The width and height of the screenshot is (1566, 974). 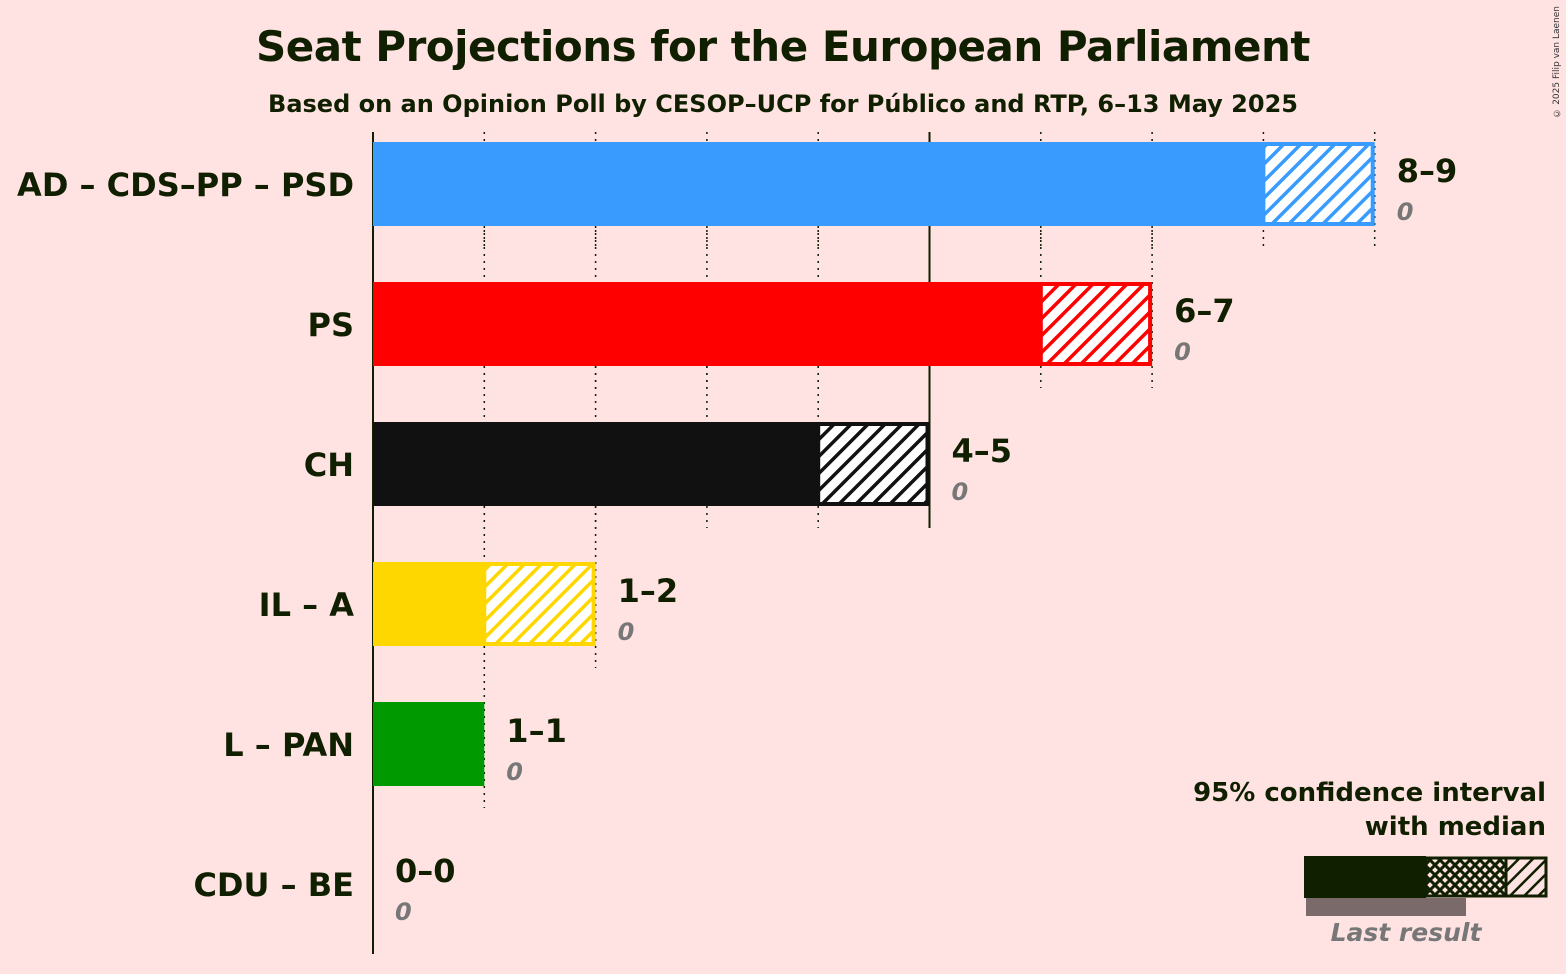 What do you see at coordinates (1406, 932) in the screenshot?
I see `legend-last-result-label: Last result` at bounding box center [1406, 932].